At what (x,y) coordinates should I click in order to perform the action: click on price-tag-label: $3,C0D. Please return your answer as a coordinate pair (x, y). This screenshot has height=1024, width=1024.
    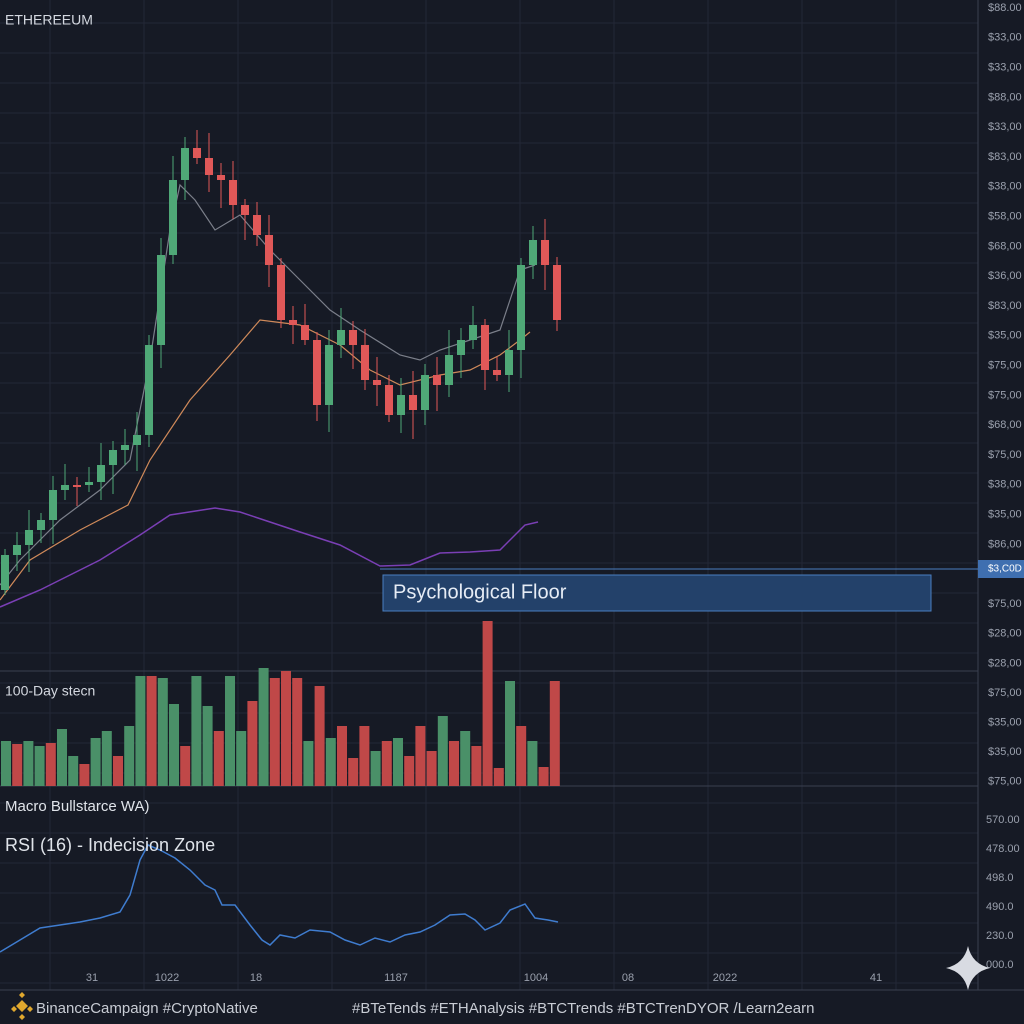
    Looking at the image, I should click on (1005, 569).